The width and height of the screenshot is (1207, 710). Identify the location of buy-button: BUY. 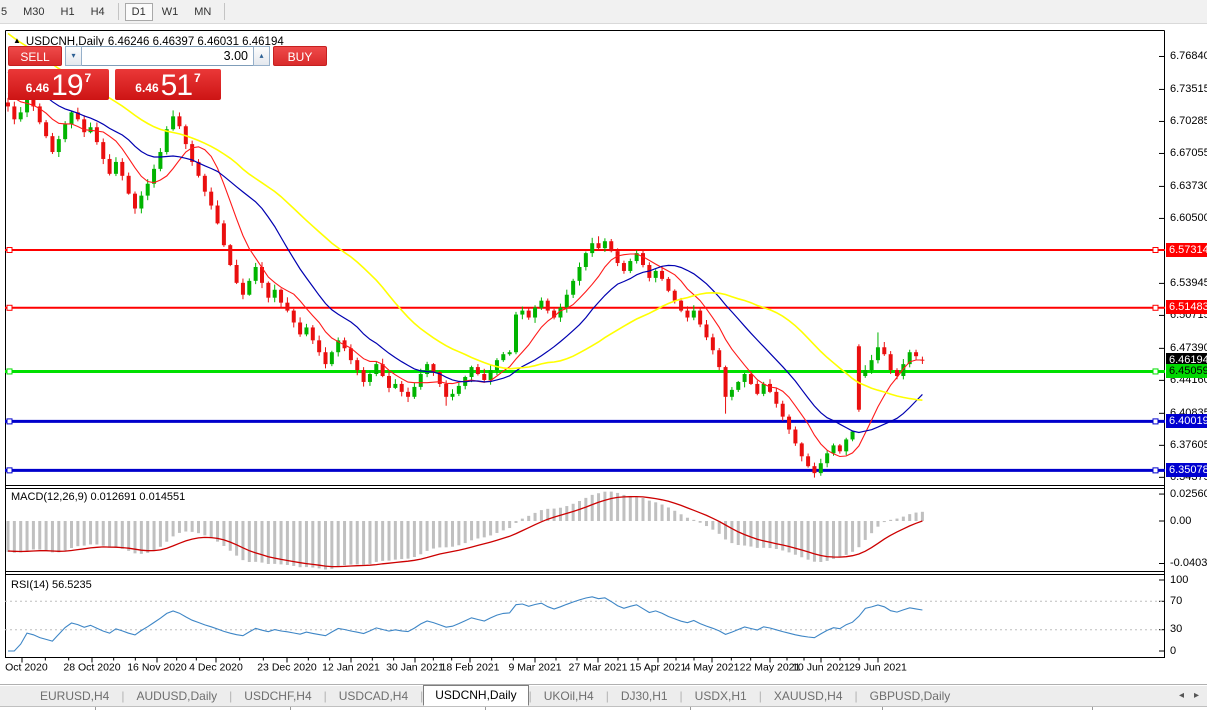
(300, 56).